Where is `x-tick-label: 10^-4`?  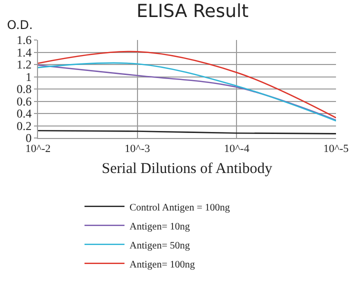 x-tick-label: 10^-4 is located at coordinates (237, 149).